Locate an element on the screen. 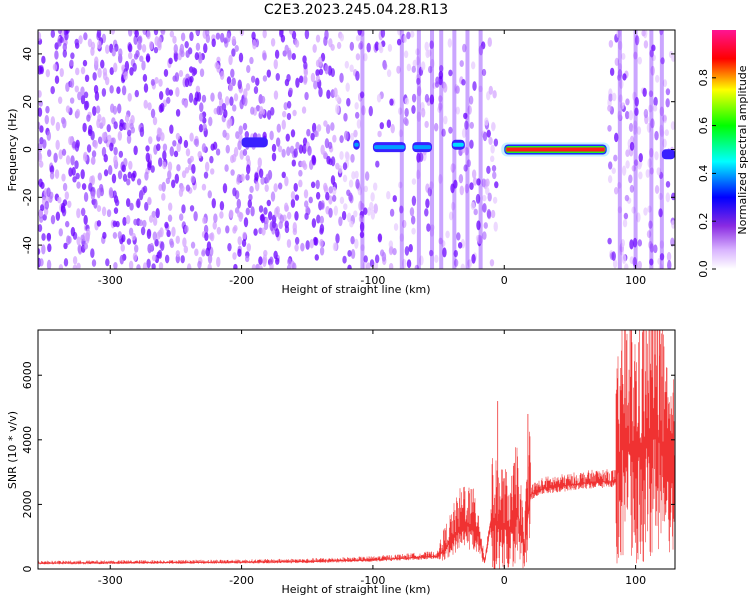 Image resolution: width=750 pixels, height=600 pixels. heatmap-streak is located at coordinates (480, 149).